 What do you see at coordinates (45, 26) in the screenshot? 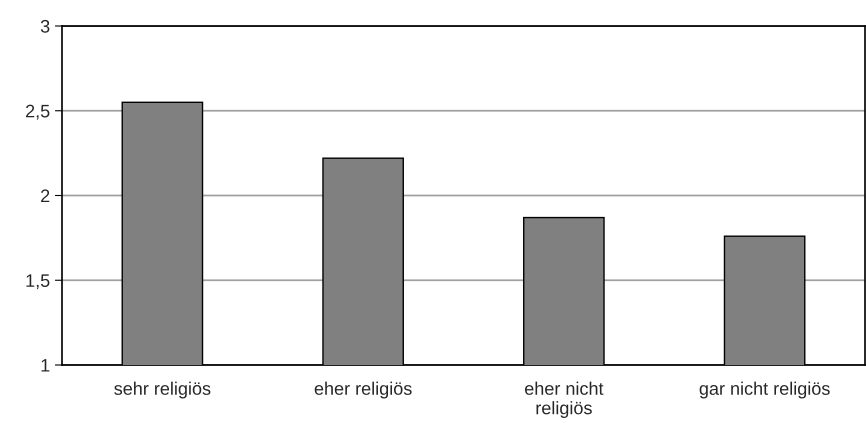
I see `y-tick-label: 3` at bounding box center [45, 26].